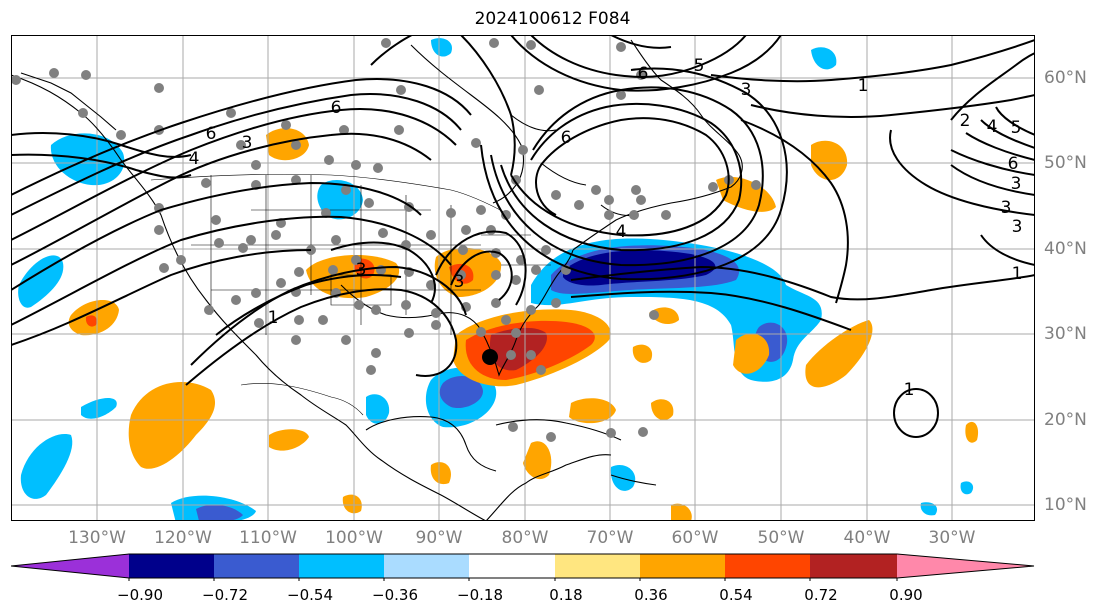 This screenshot has width=1105, height=615. I want to click on longitude-label: 40°W, so click(867, 538).